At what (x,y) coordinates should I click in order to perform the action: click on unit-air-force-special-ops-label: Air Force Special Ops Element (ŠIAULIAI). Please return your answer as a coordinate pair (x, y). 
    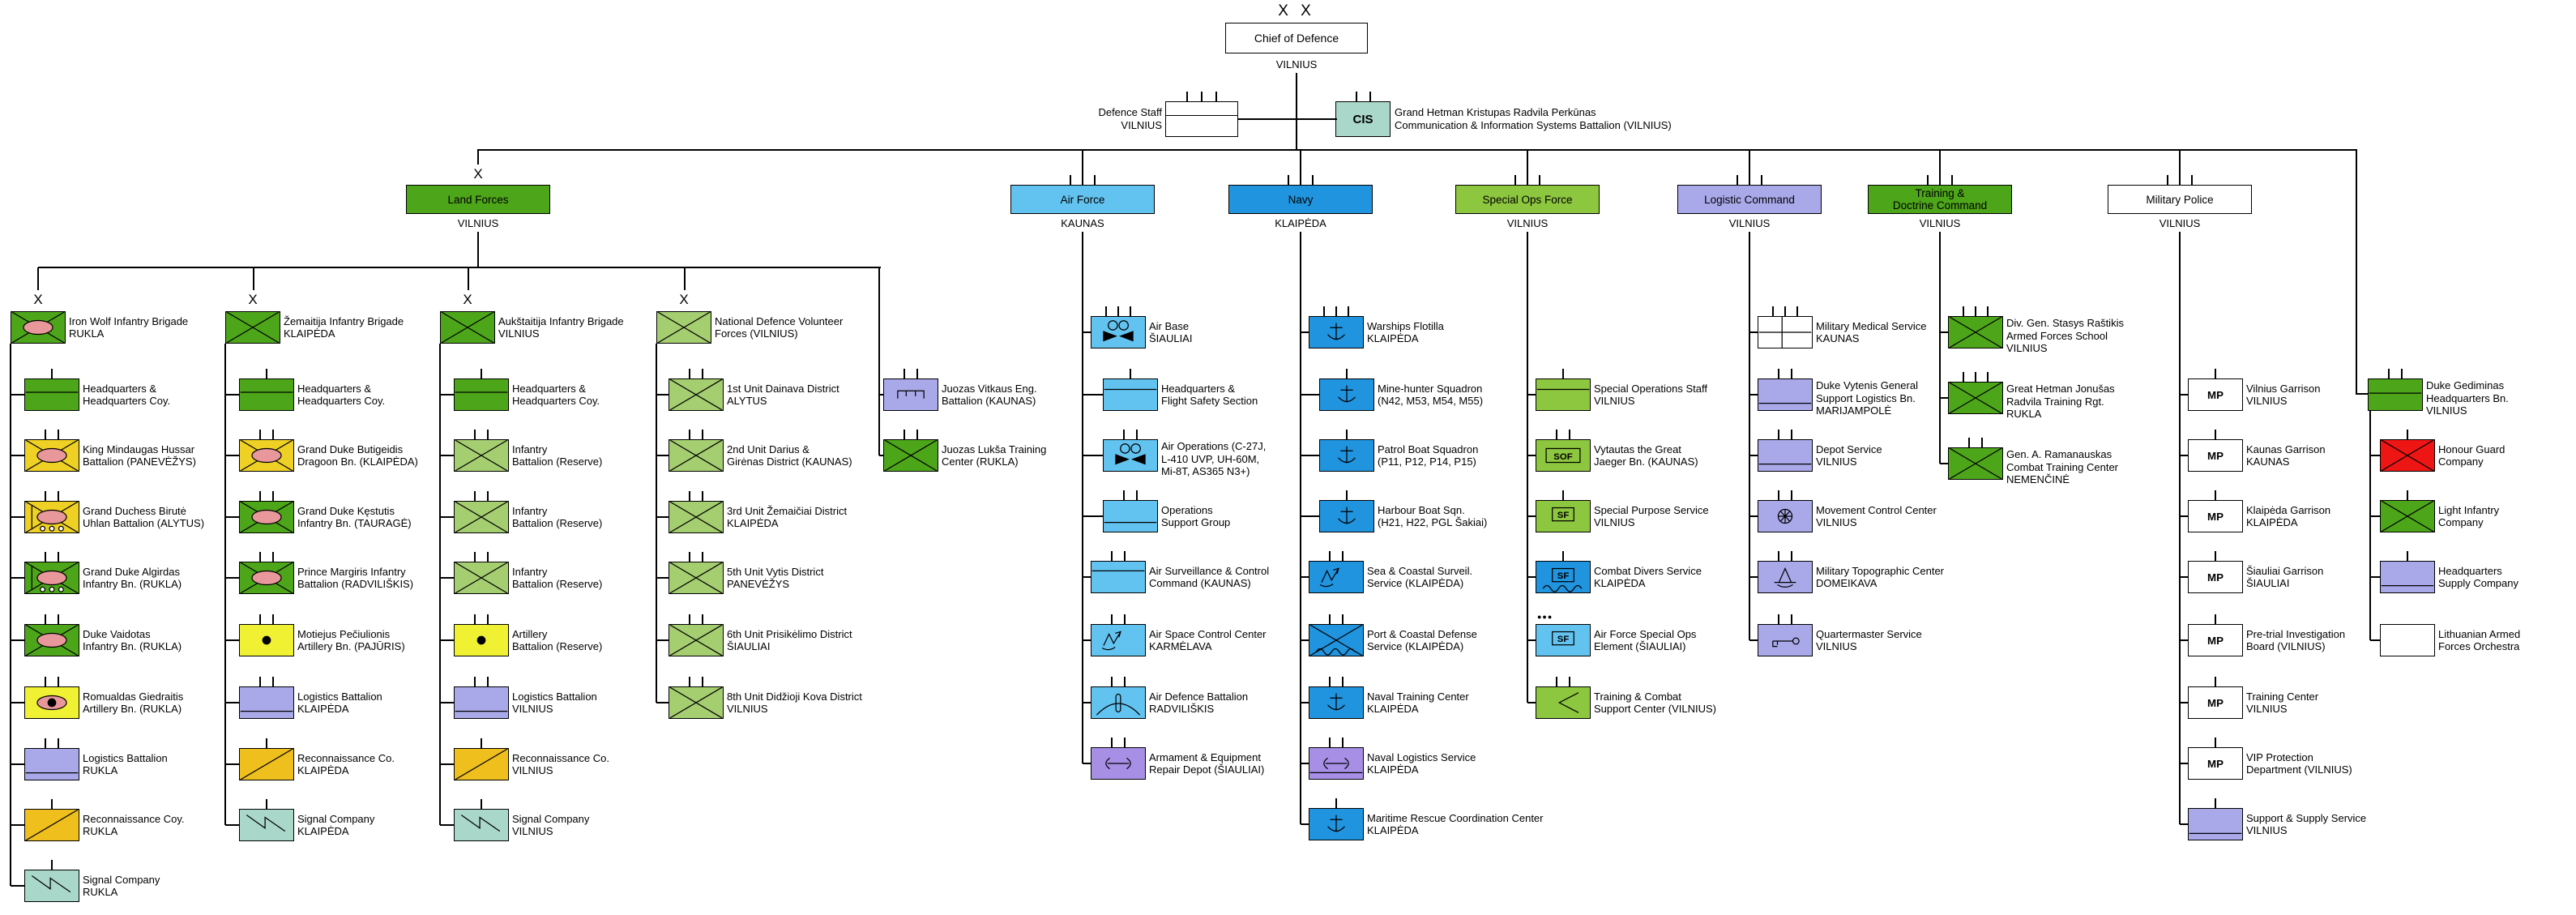
    Looking at the image, I should click on (1645, 640).